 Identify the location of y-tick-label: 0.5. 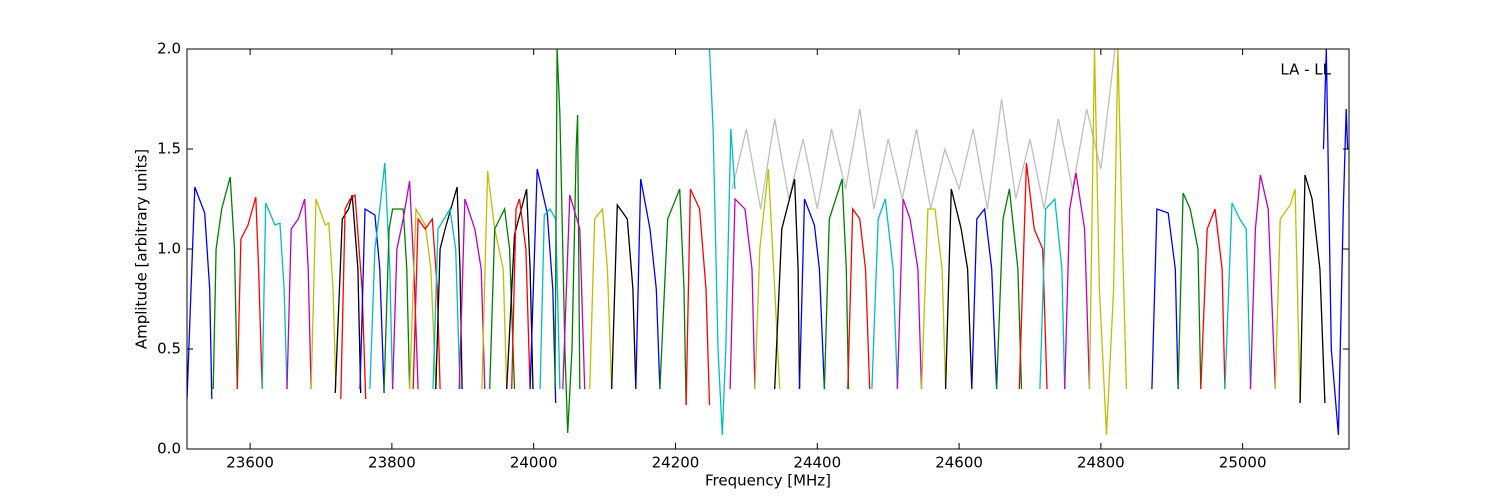
(169, 349).